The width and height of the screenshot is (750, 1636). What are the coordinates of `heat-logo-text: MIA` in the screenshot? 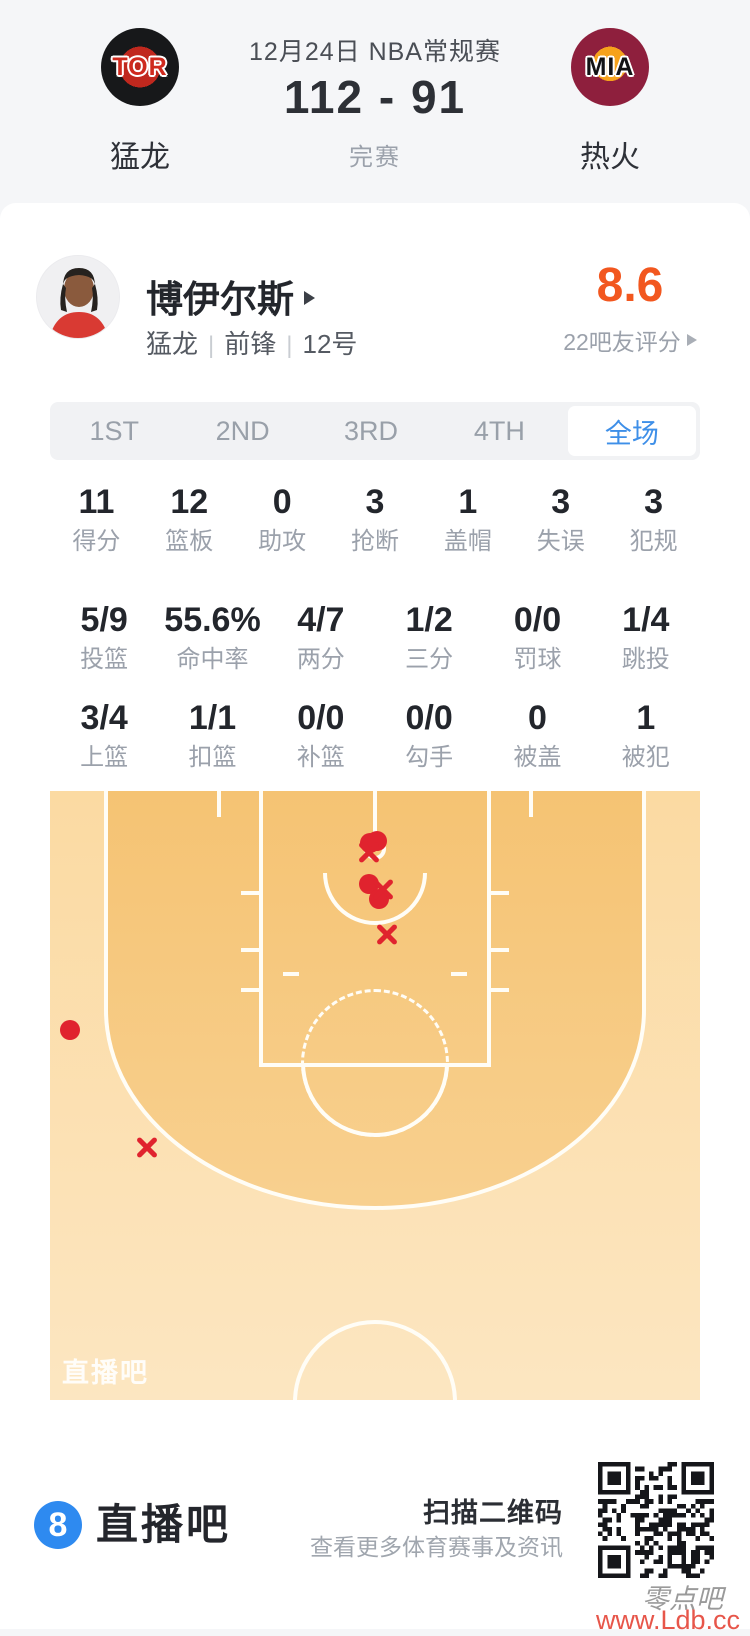 It's located at (610, 66).